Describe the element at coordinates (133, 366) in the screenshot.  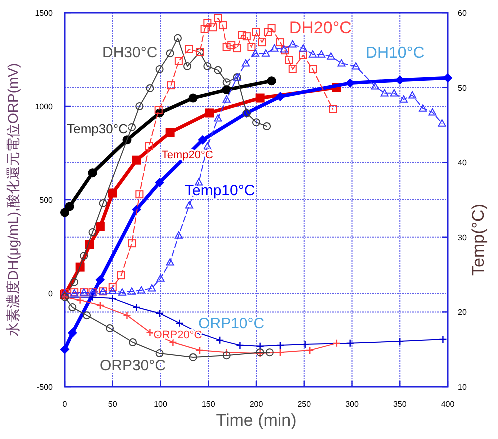
I see `series-label: ORP30°C` at that location.